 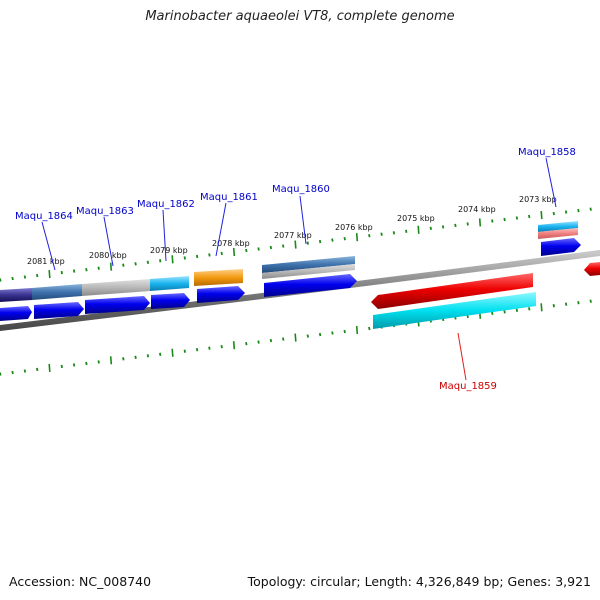 What do you see at coordinates (592, 269) in the screenshot?
I see `gene-arrow-right-partial` at bounding box center [592, 269].